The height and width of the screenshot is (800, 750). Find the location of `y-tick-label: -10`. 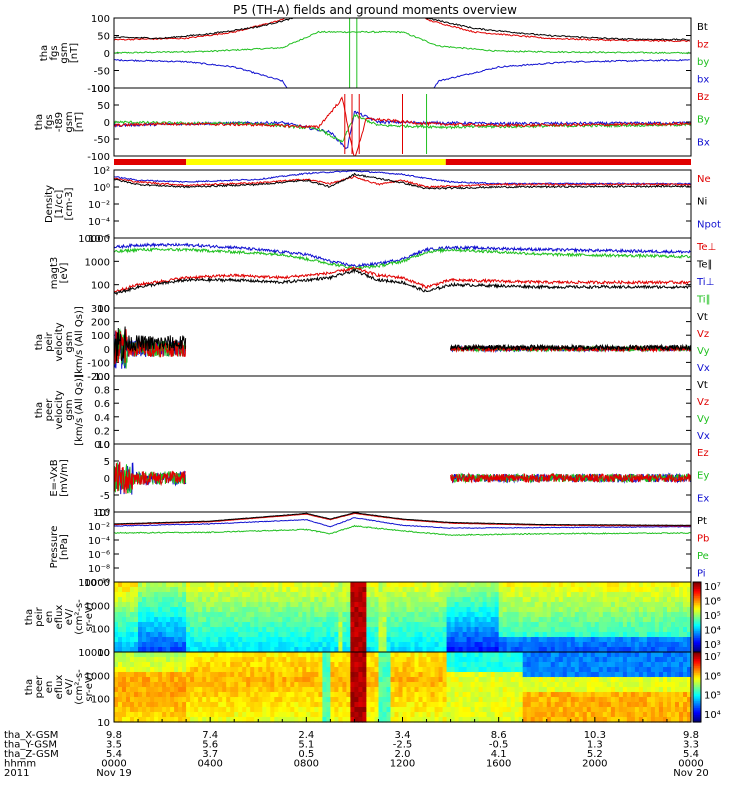

y-tick-label: -10 is located at coordinates (102, 513).